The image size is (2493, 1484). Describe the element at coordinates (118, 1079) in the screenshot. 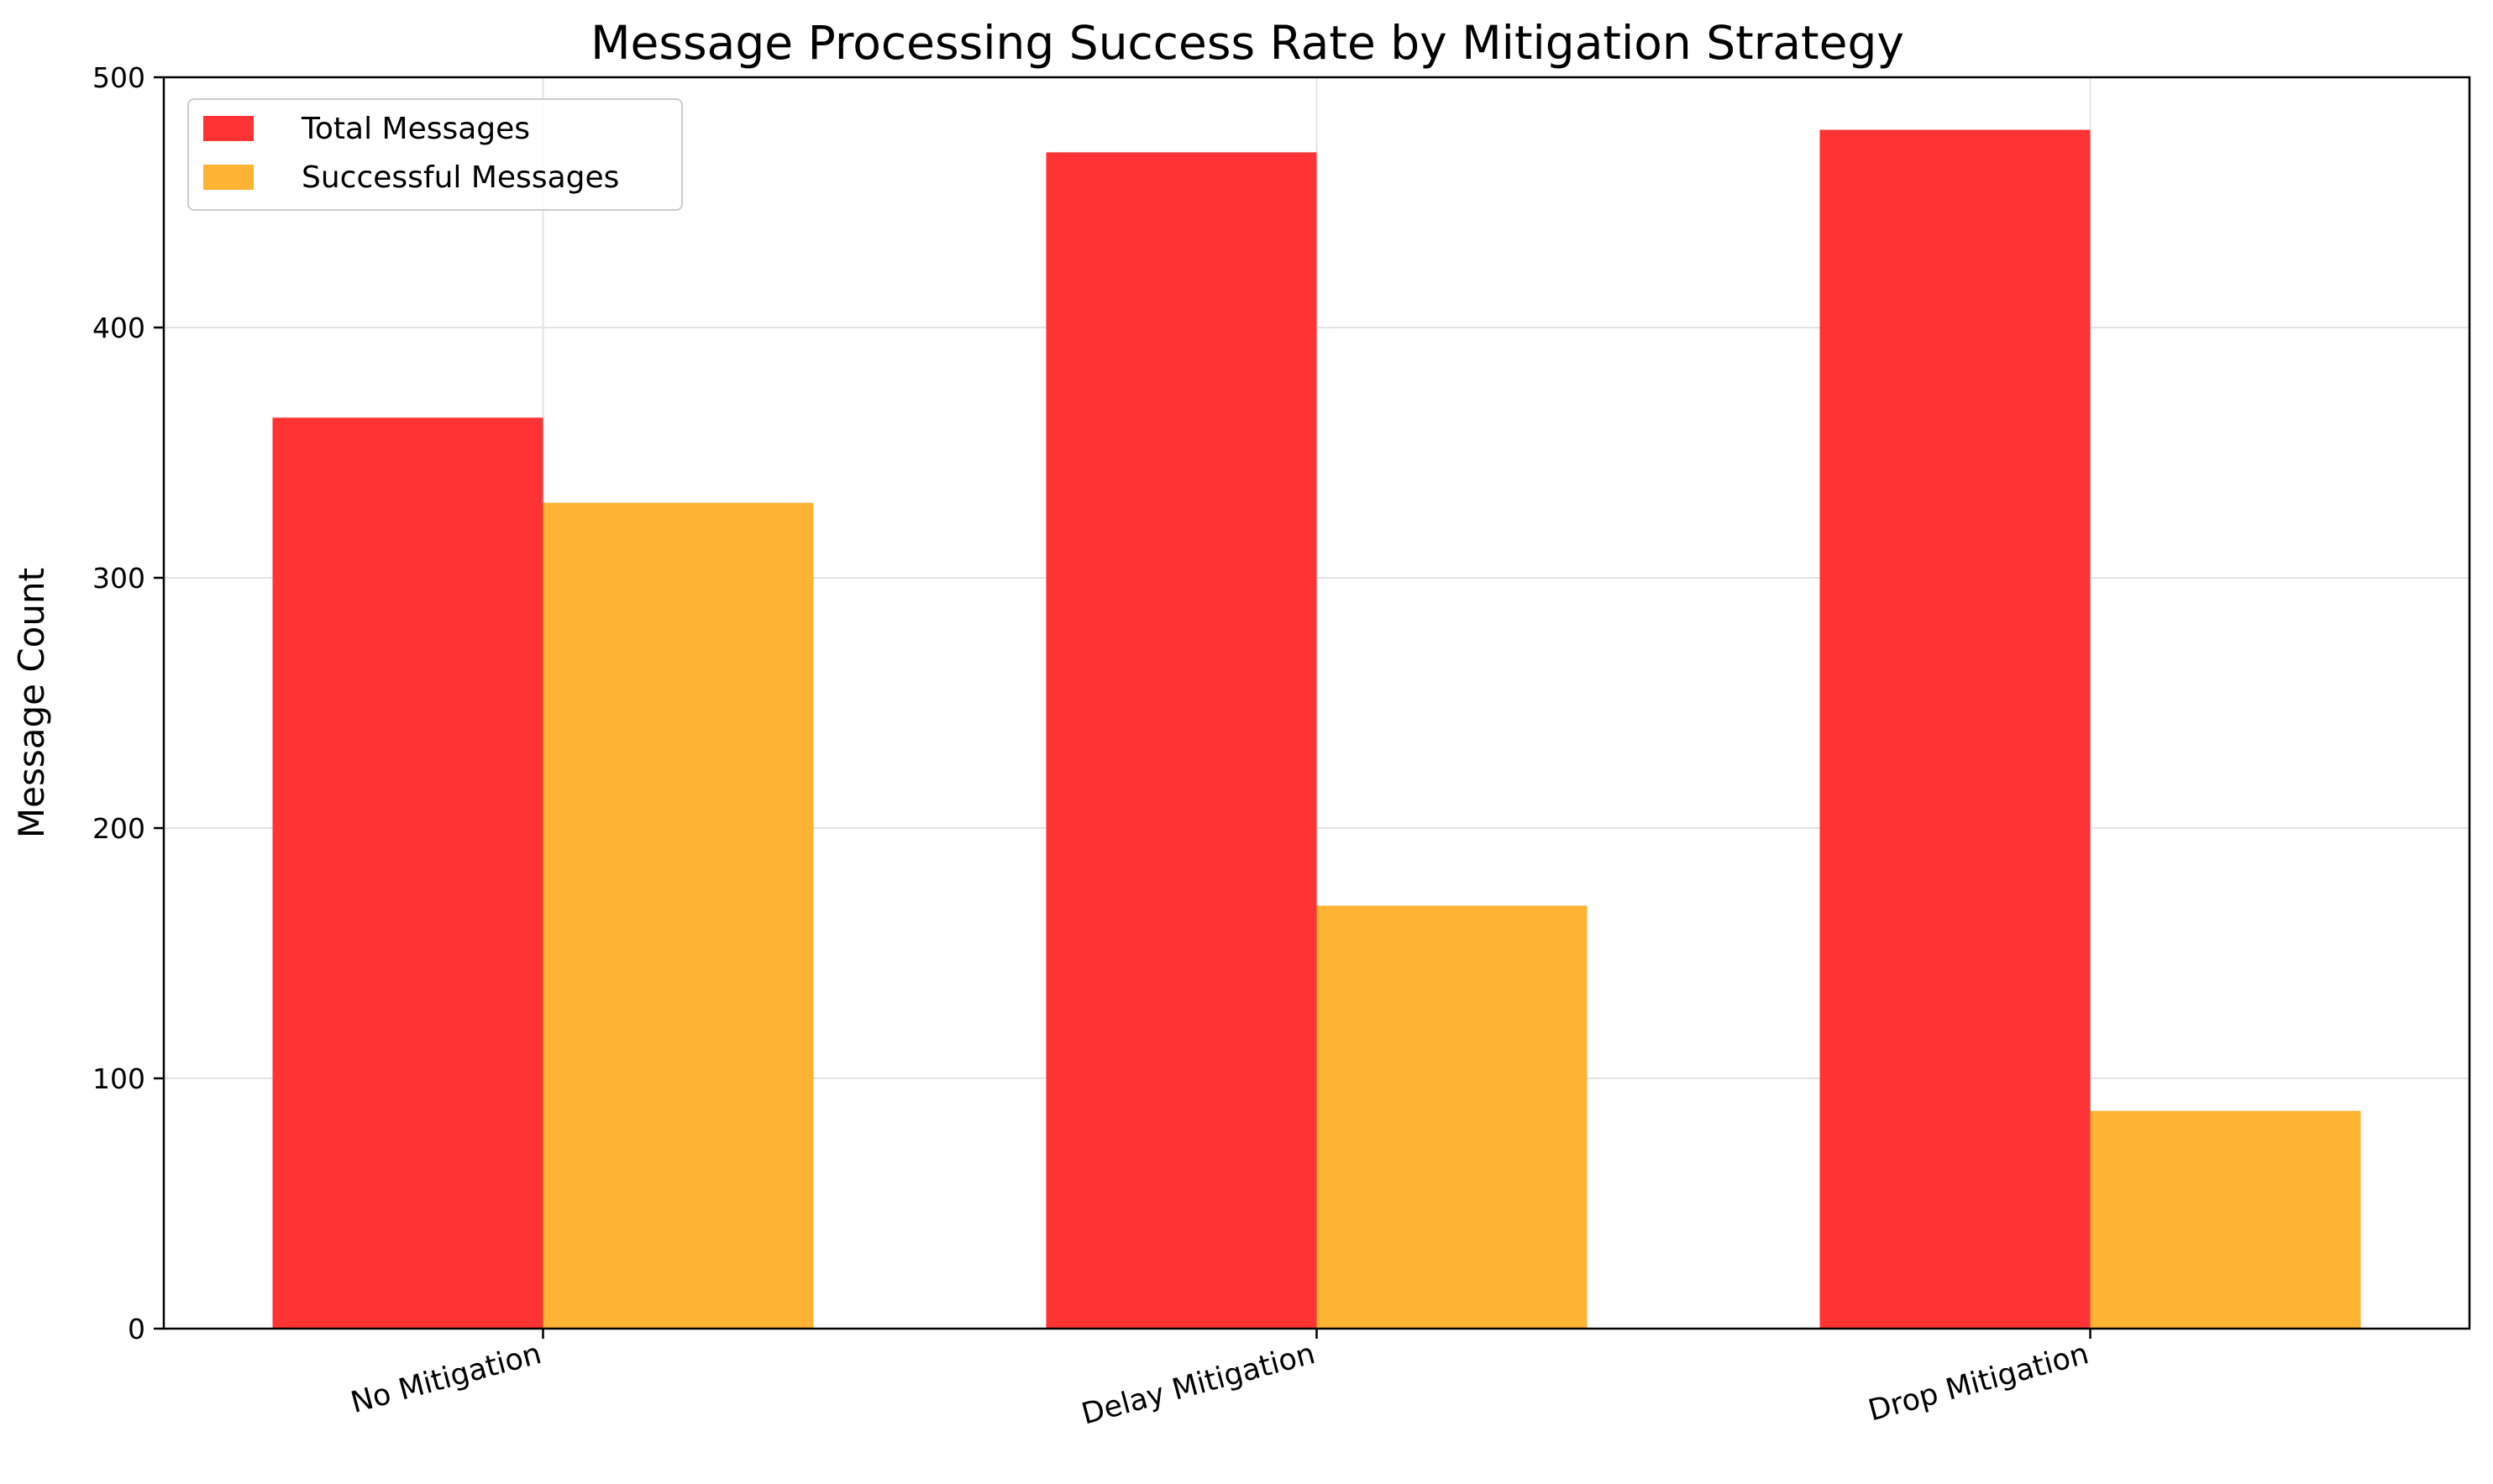

I see `y-tick-label: 100` at that location.